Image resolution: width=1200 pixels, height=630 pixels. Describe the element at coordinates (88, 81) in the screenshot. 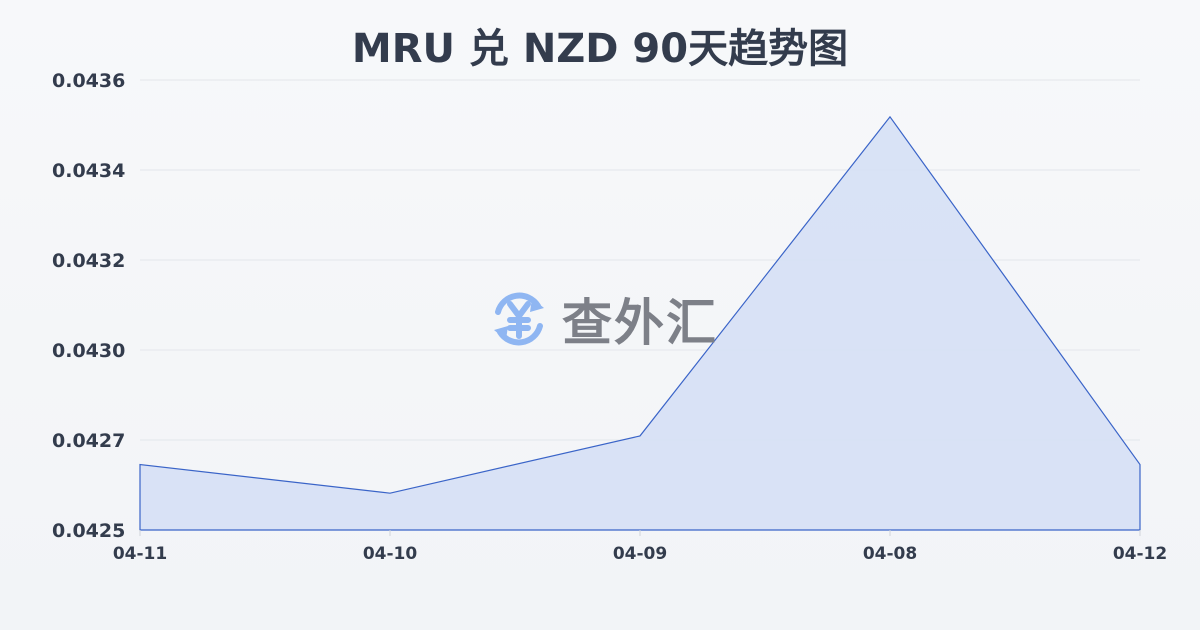

I see `y-tick-label: 0.0436` at that location.